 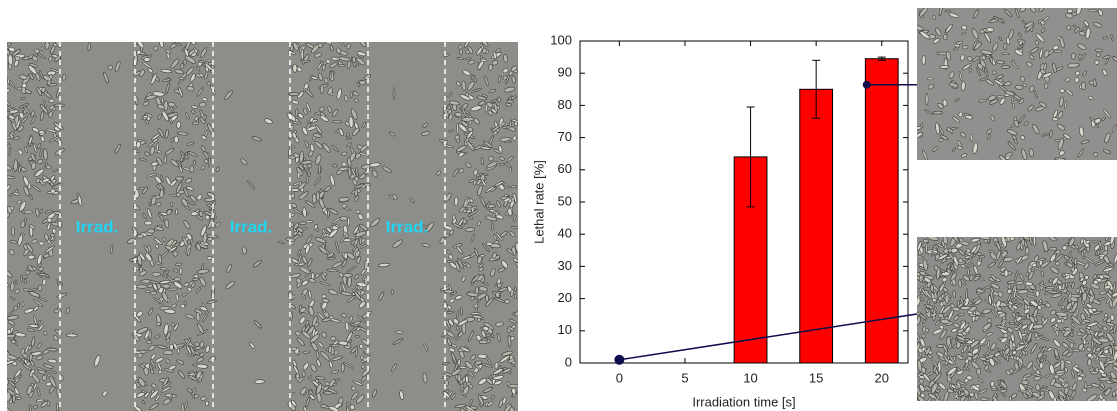 I want to click on bar, so click(x=816, y=226).